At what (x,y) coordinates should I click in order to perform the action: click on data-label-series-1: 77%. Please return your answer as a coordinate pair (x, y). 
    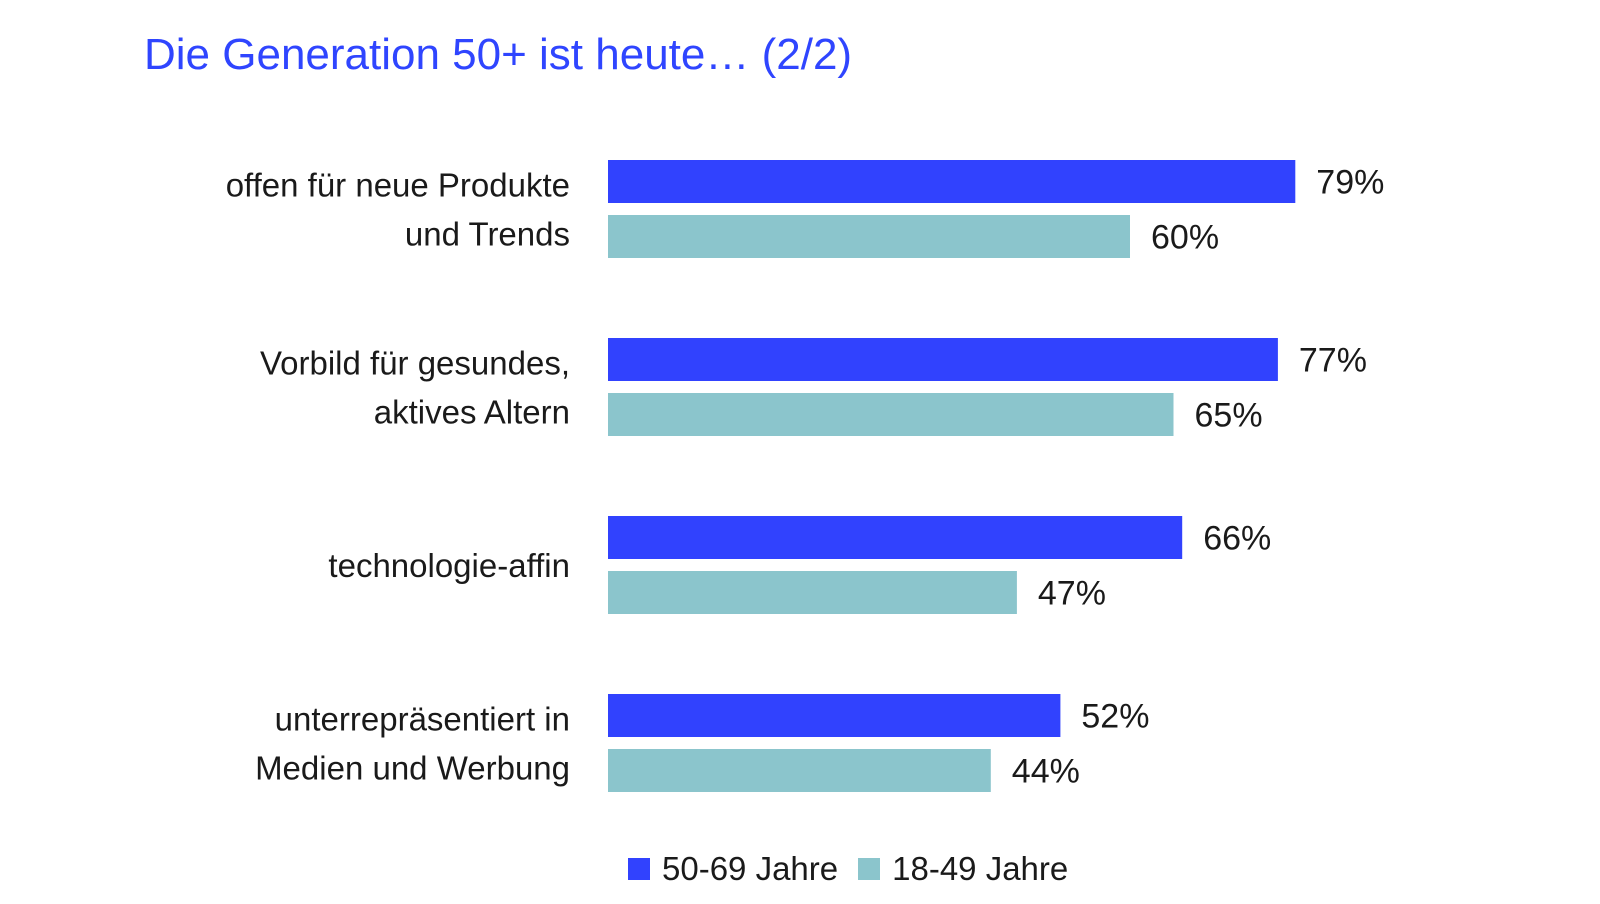
    Looking at the image, I should click on (1333, 361).